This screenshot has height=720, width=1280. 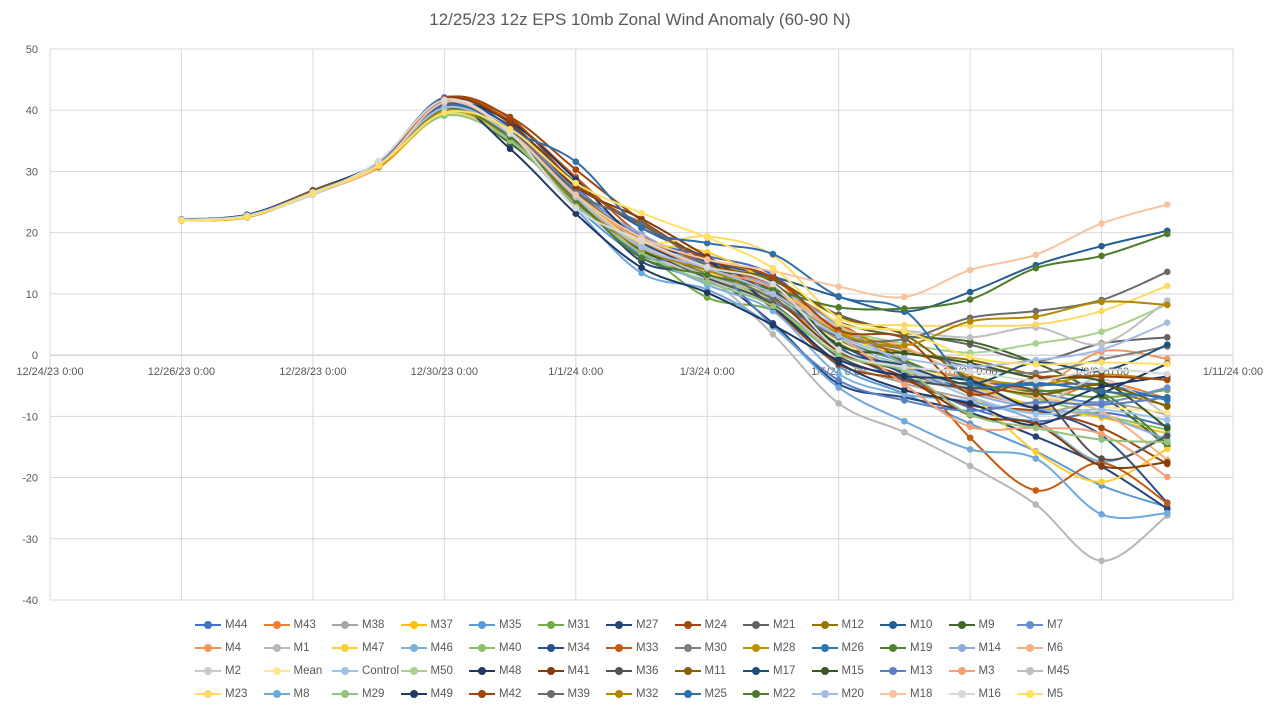 I want to click on legend-item: M31, so click(x=572, y=625).